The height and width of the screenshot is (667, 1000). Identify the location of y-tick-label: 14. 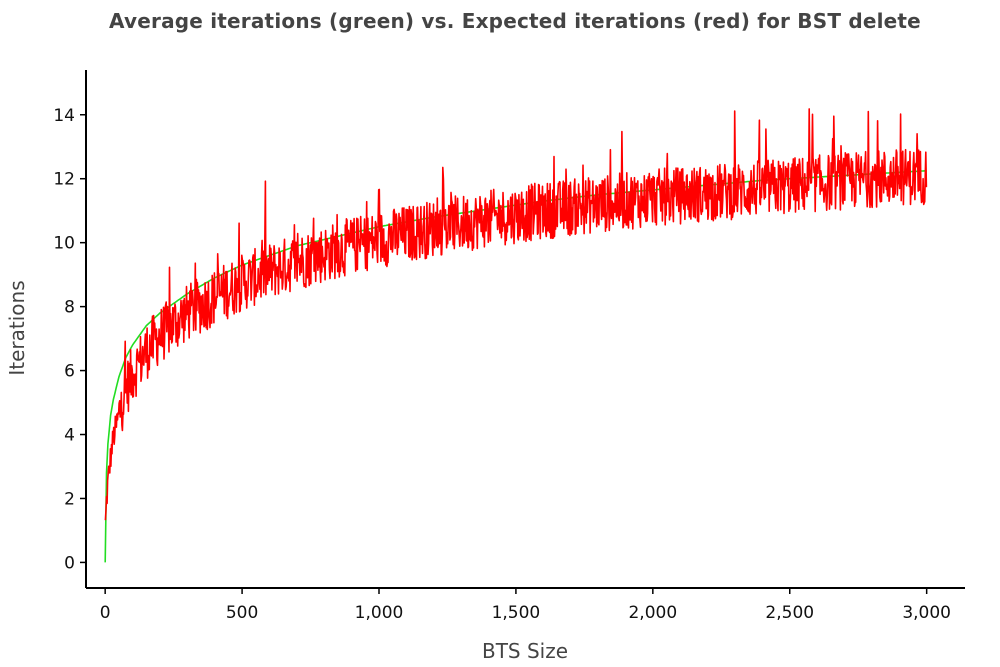
(64, 116).